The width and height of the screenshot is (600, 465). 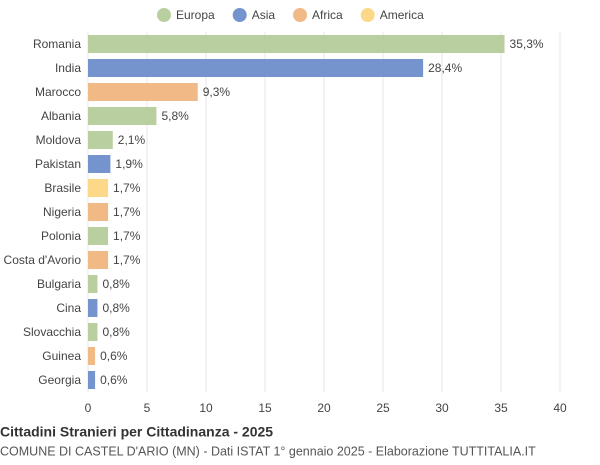 I want to click on y-tick-label: Georgia, so click(x=59, y=380).